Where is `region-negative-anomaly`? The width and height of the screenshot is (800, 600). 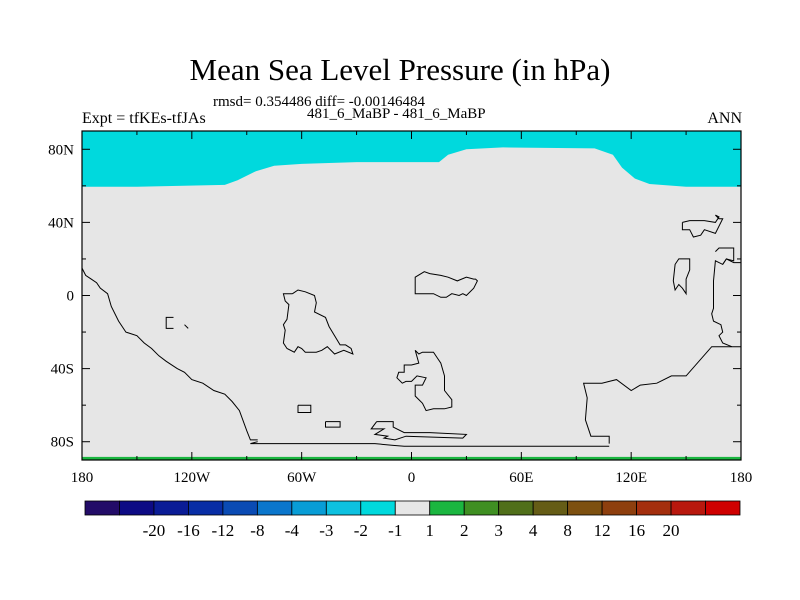
region-negative-anomaly is located at coordinates (411, 159).